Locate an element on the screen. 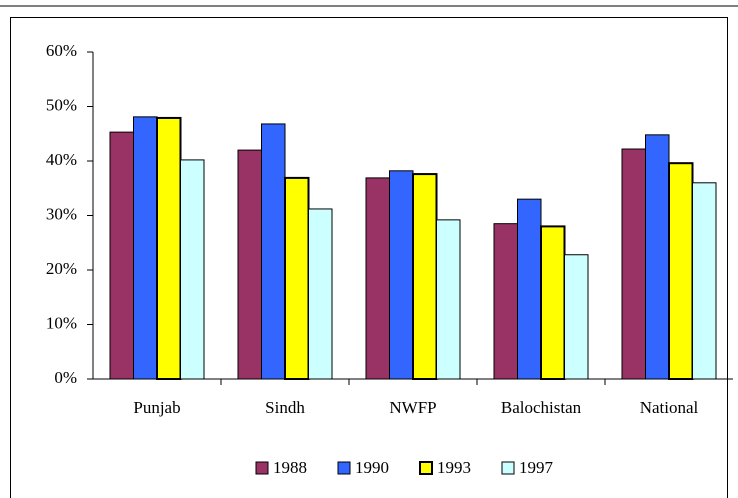 The height and width of the screenshot is (498, 738). legend-label: 1993 is located at coordinates (454, 467).